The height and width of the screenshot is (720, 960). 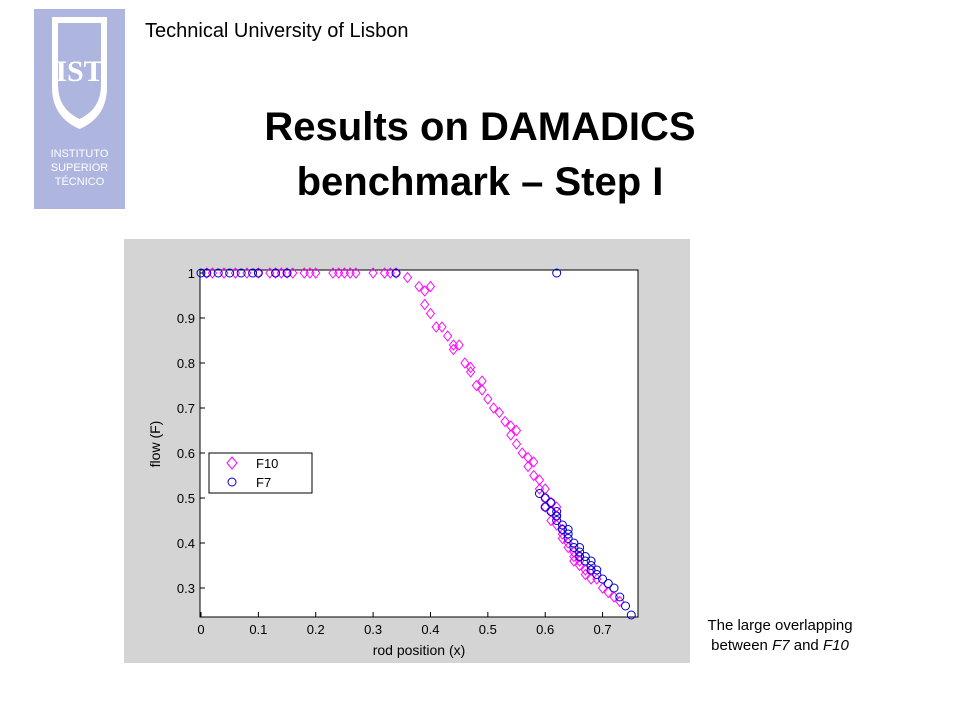 I want to click on legend: F10 F7, so click(x=260, y=473).